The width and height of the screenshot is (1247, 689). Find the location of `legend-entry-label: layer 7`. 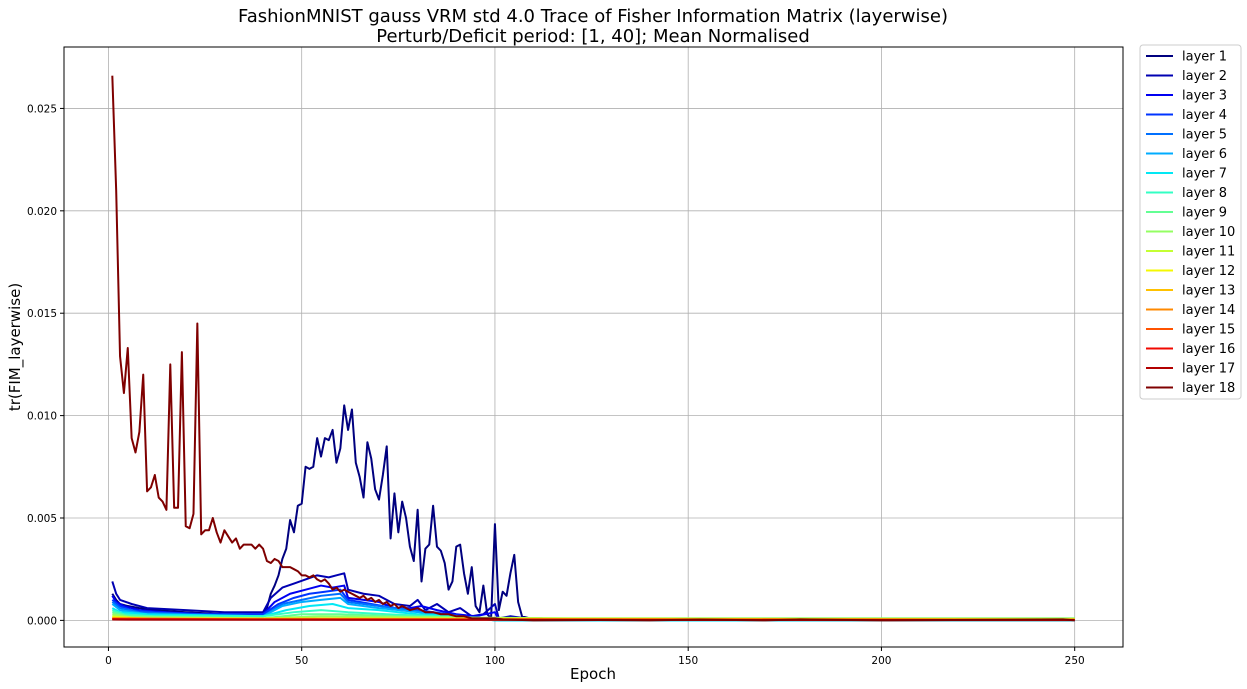

legend-entry-label: layer 7 is located at coordinates (1204, 174).